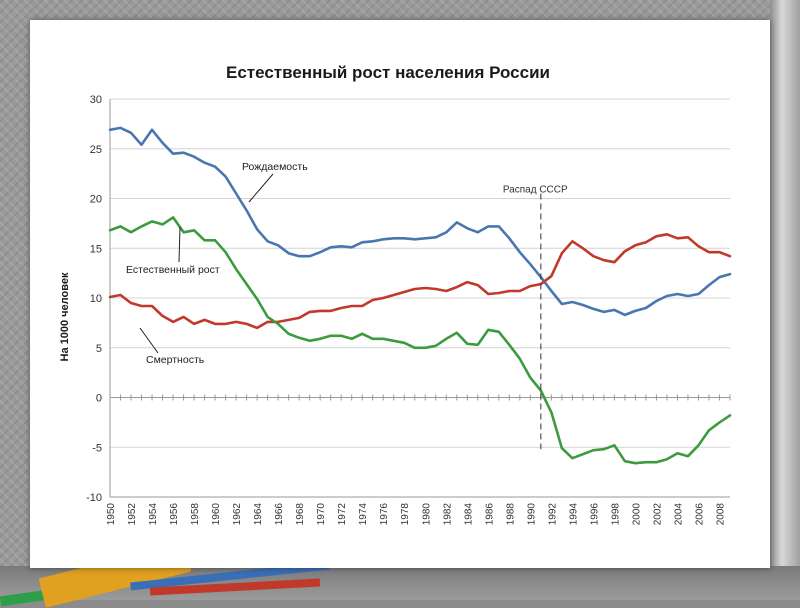 This screenshot has height=608, width=800. What do you see at coordinates (300, 514) in the screenshot?
I see `x-tick-label: 1968` at bounding box center [300, 514].